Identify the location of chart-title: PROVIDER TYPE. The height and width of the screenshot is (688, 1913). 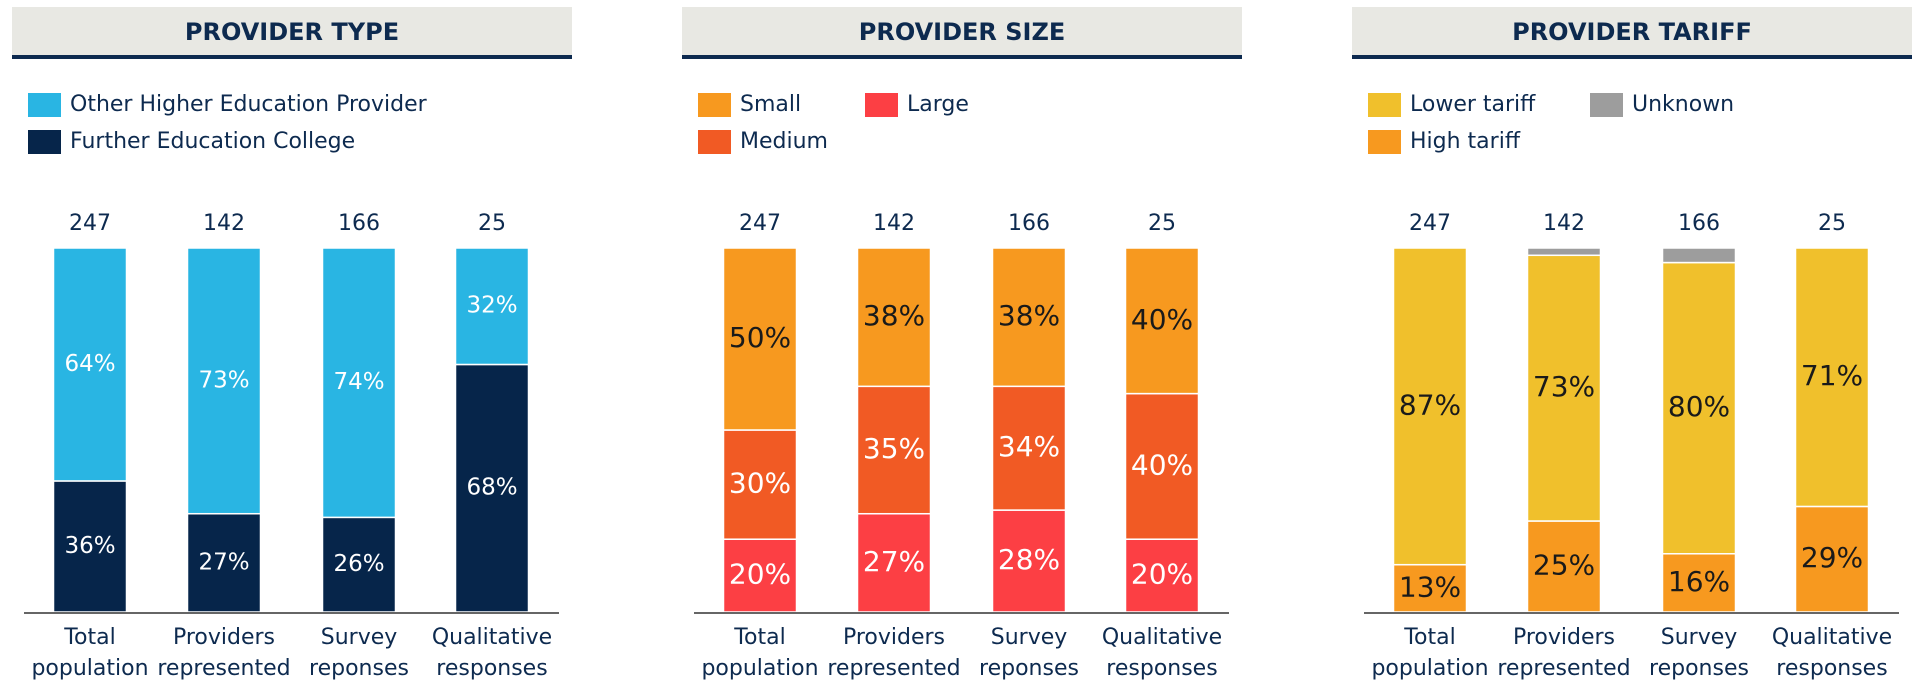
(292, 32).